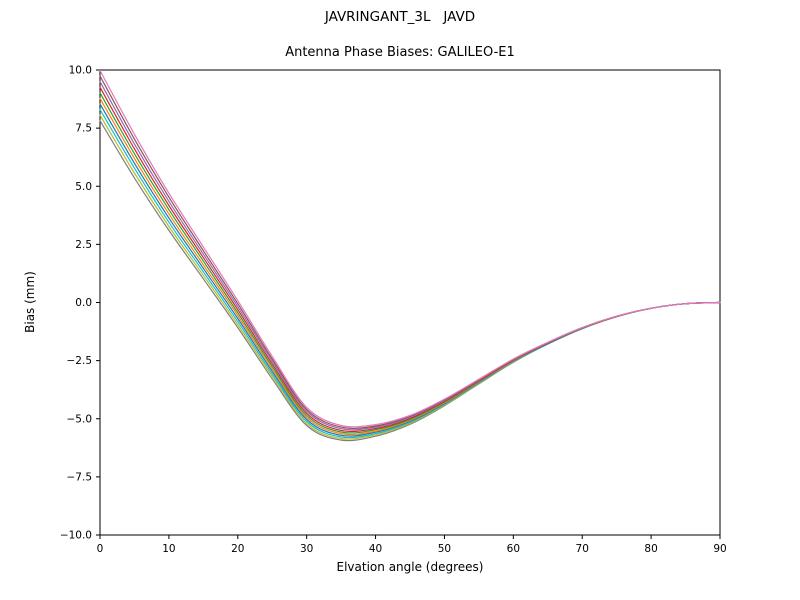  Describe the element at coordinates (582, 549) in the screenshot. I see `x-tick-label: 70` at that location.